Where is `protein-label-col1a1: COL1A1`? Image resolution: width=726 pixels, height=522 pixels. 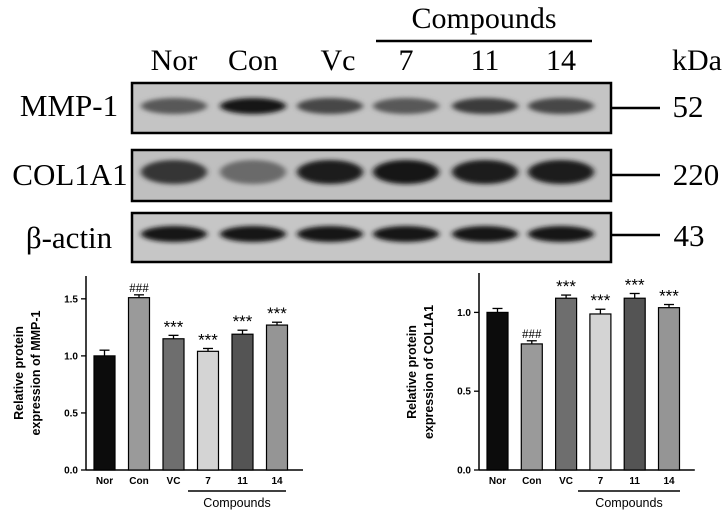
protein-label-col1a1: COL1A1 is located at coordinates (69, 174).